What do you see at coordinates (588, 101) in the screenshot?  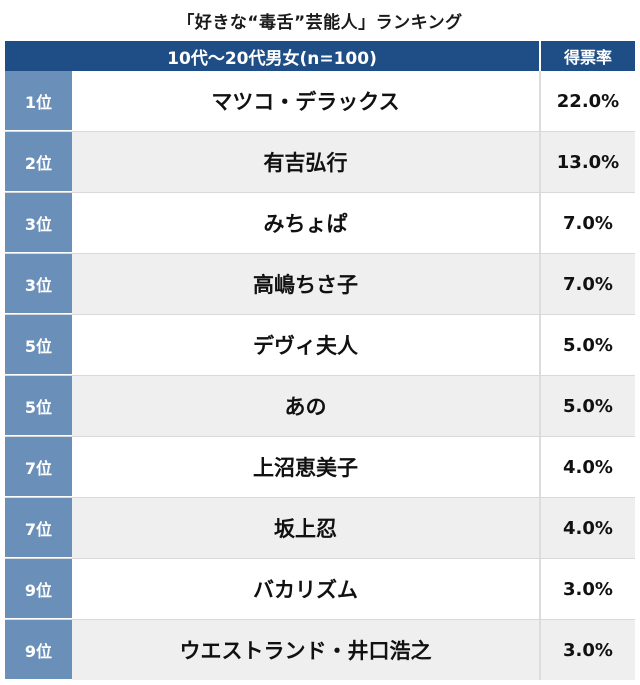 I see `share-cell: 22.0%` at bounding box center [588, 101].